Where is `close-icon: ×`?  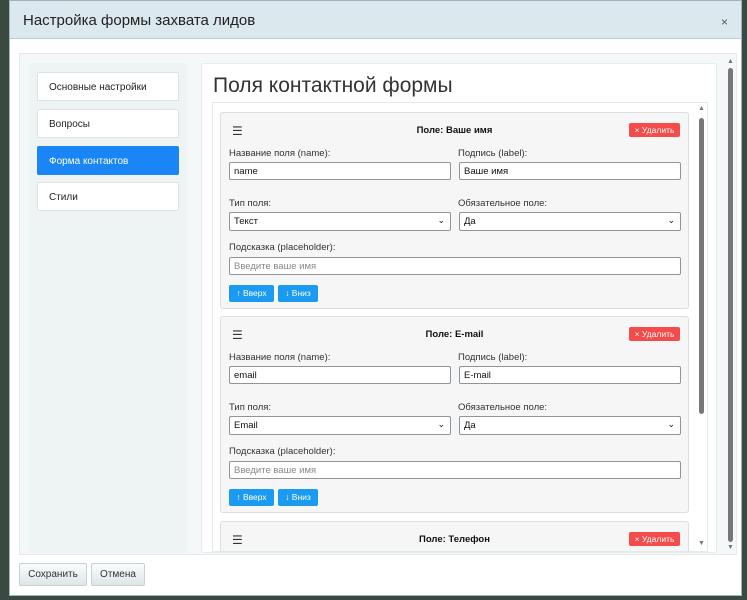 close-icon: × is located at coordinates (724, 22).